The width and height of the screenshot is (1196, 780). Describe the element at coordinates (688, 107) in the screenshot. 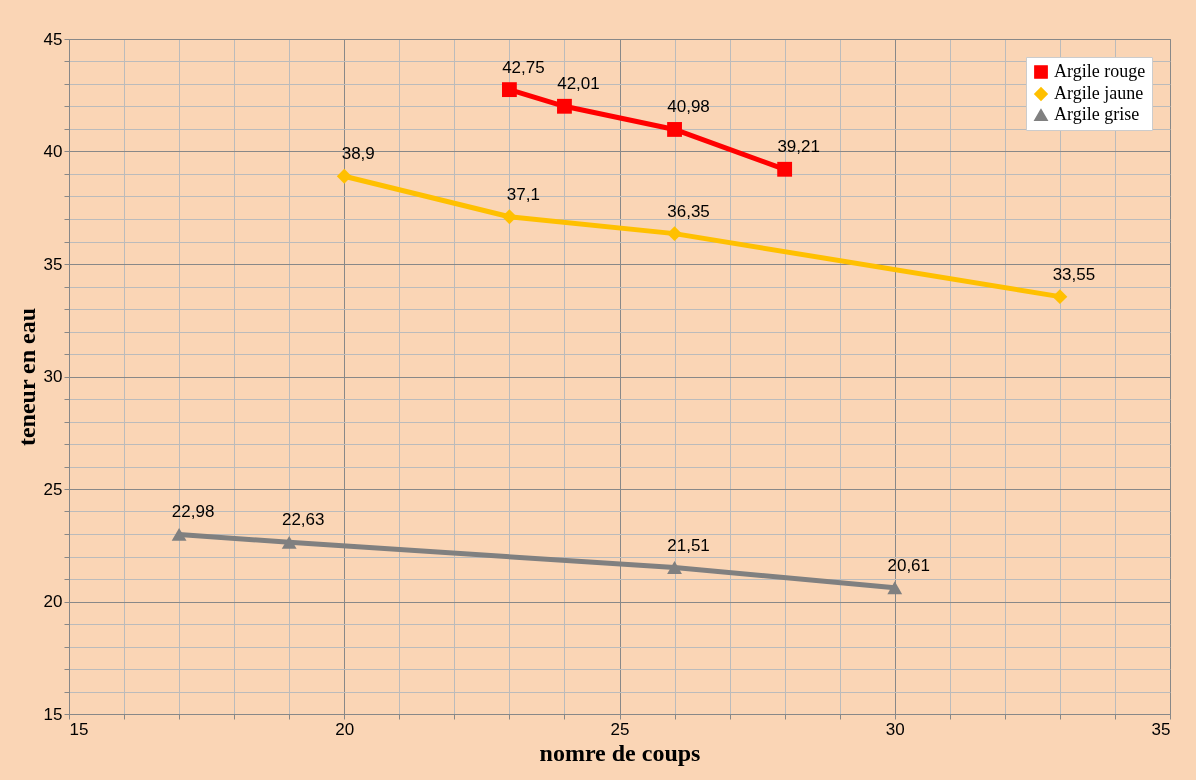

I see `data-label: 40,98` at that location.